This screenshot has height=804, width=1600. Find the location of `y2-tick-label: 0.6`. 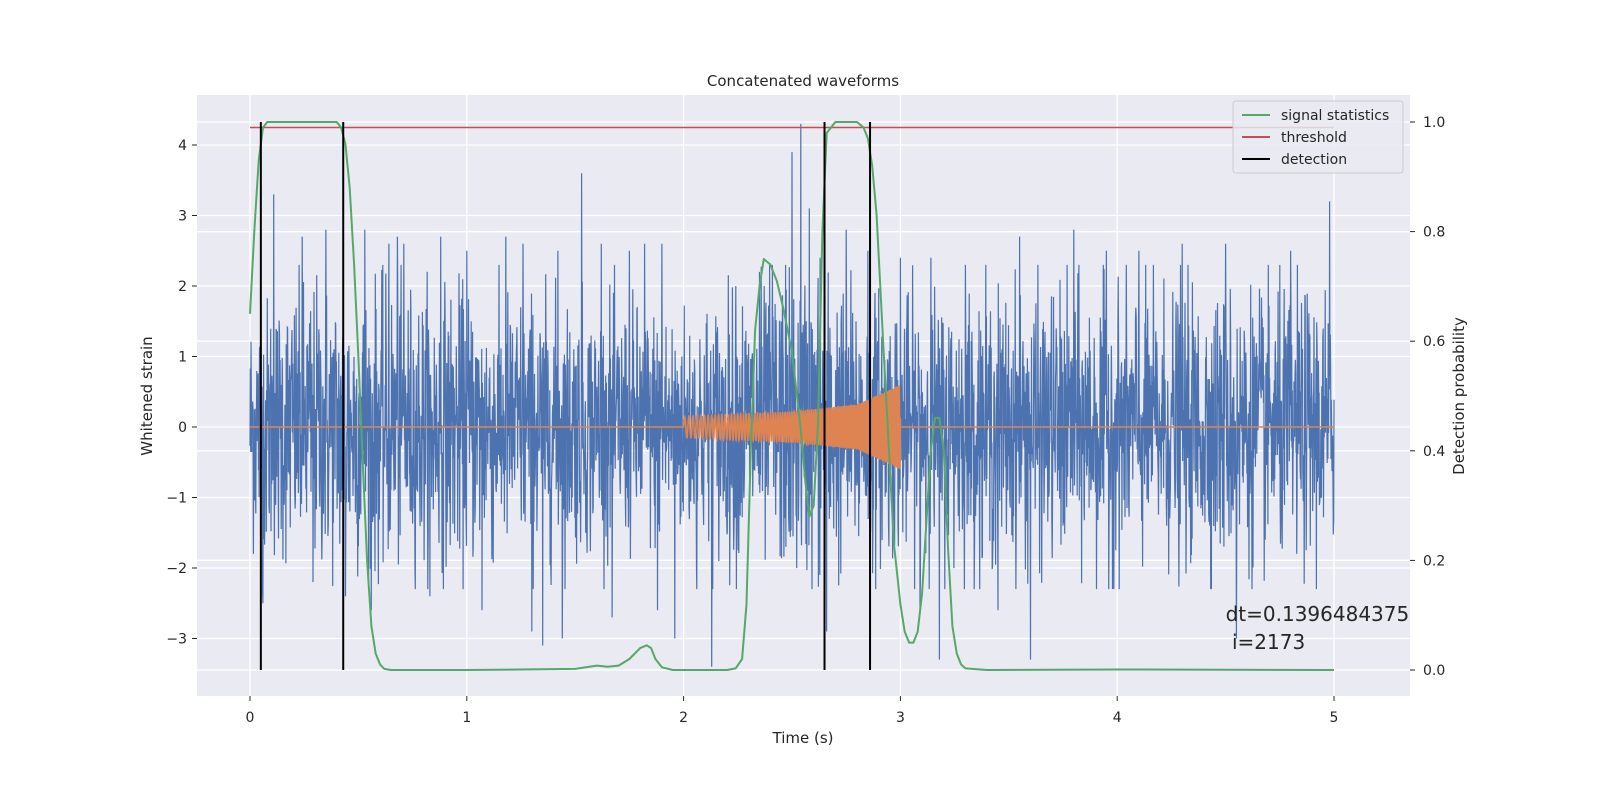

y2-tick-label: 0.6 is located at coordinates (1434, 342).